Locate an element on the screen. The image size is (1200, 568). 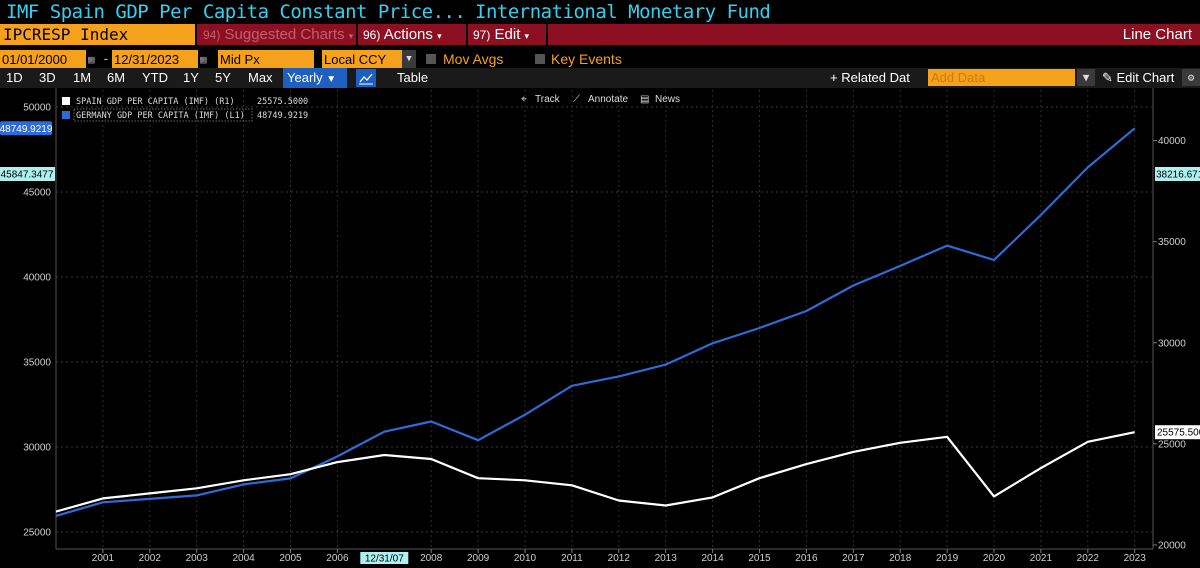
right-tick-label: 20000 is located at coordinates (1172, 545).